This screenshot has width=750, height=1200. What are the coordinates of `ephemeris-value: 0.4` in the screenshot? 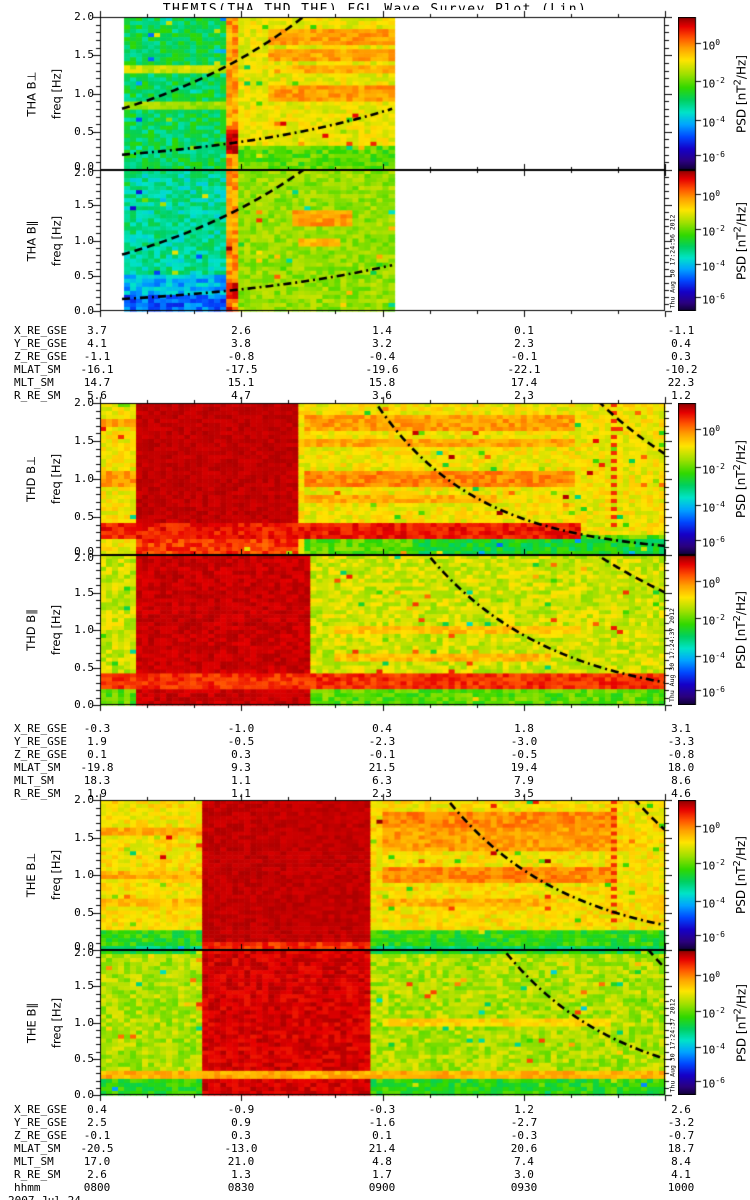 It's located at (681, 343).